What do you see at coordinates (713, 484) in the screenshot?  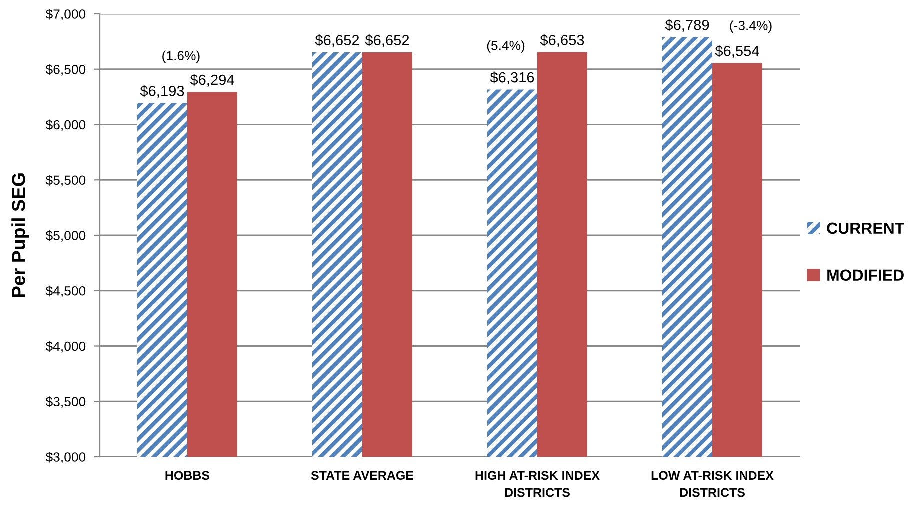 I see `x-tick-label: LOW AT-RISK INDEX DISTRICTS` at bounding box center [713, 484].